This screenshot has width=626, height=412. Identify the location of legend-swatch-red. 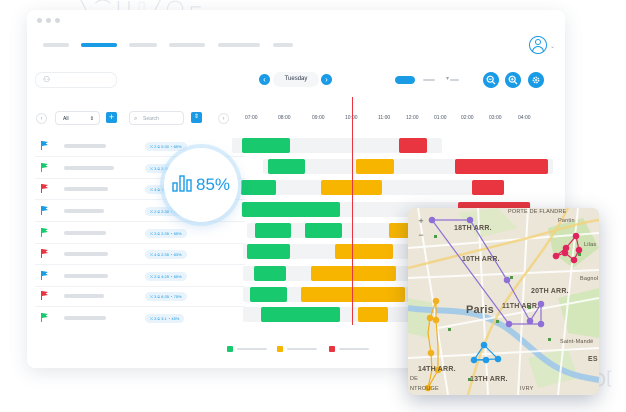
(332, 349).